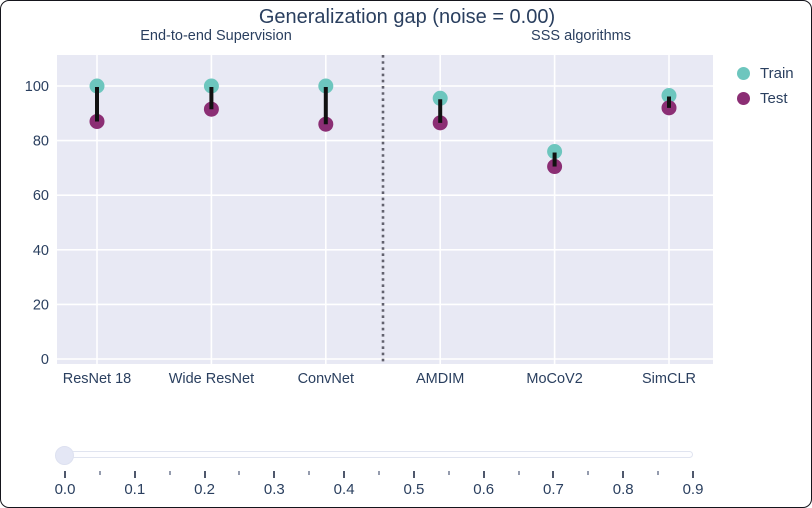 This screenshot has height=508, width=812. What do you see at coordinates (41, 142) in the screenshot?
I see `y-axis-tick-label: 80` at bounding box center [41, 142].